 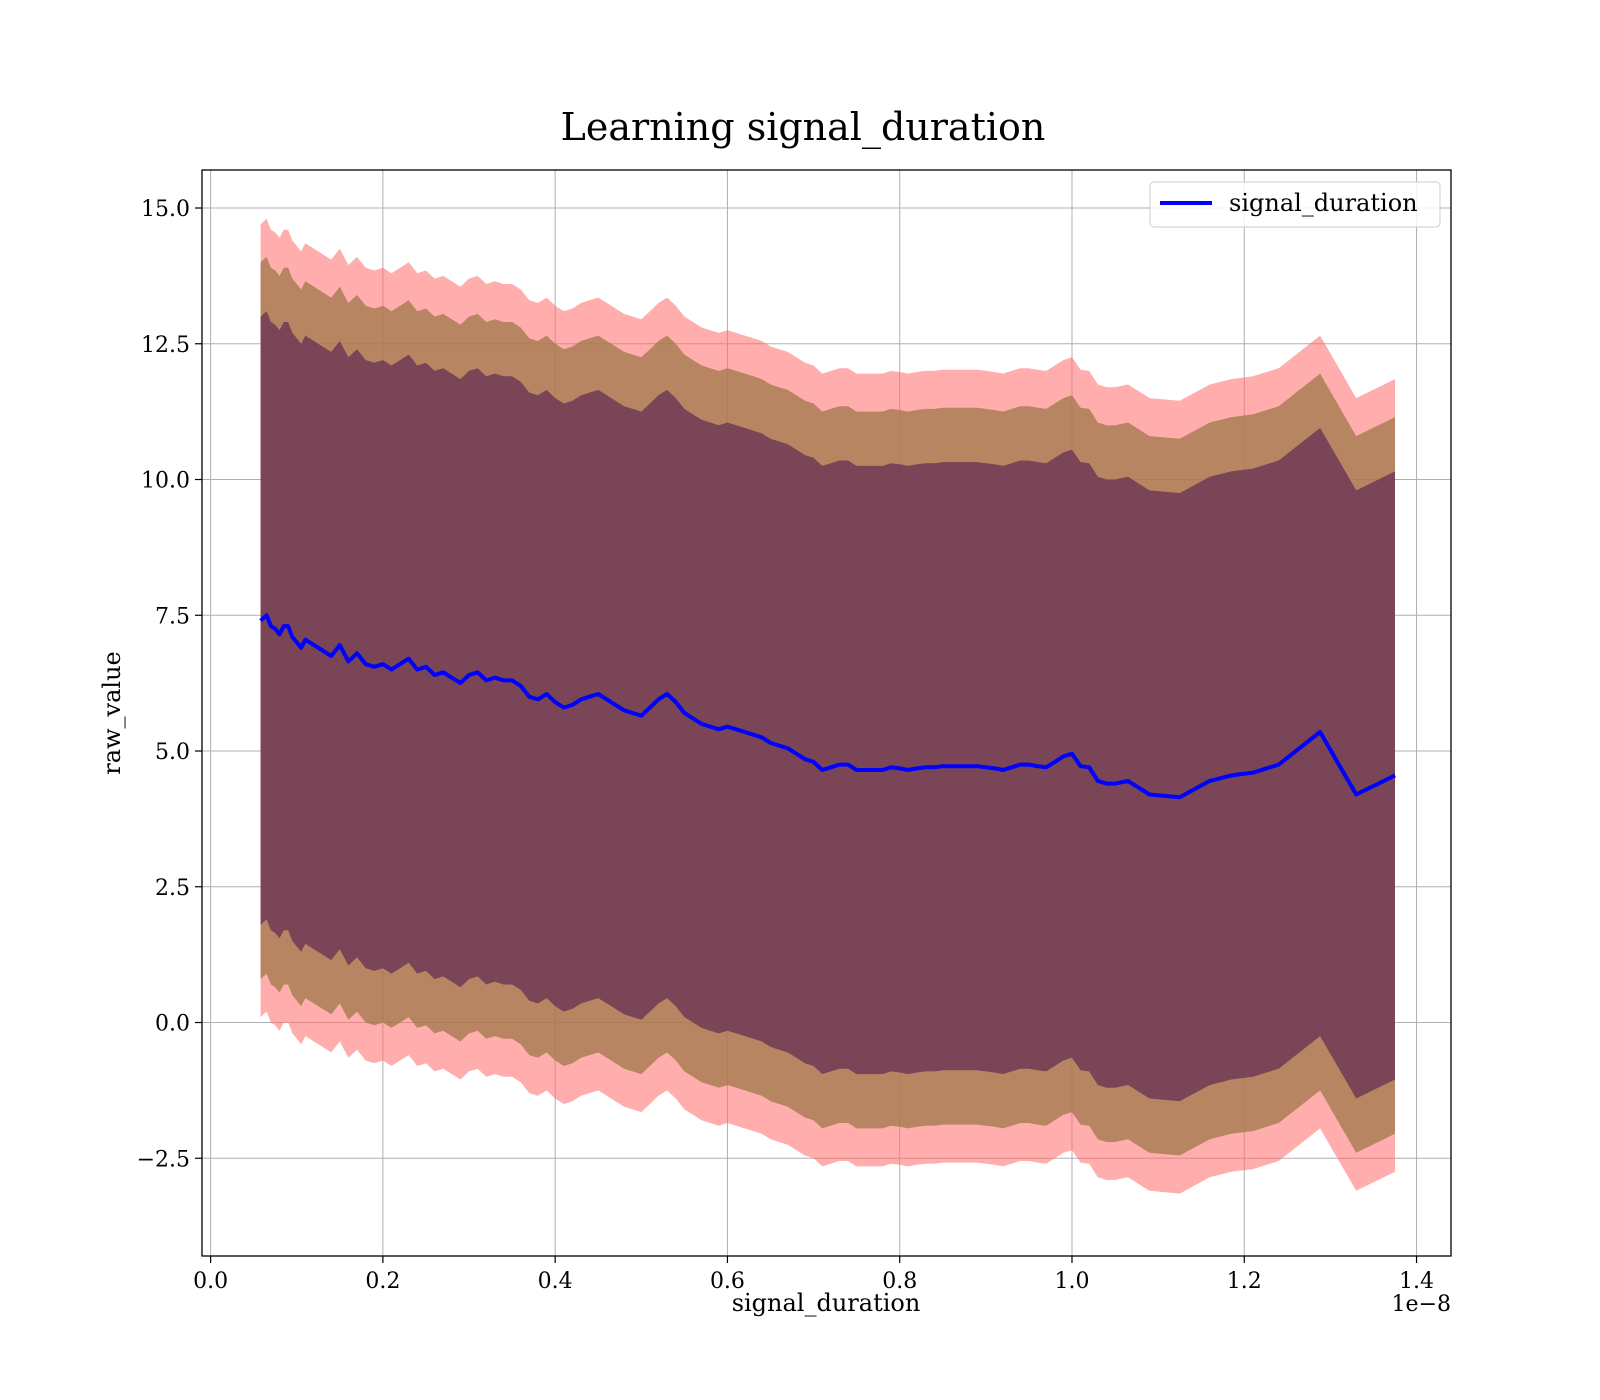 I want to click on x-tick-label: 1.2, so click(x=1244, y=1281).